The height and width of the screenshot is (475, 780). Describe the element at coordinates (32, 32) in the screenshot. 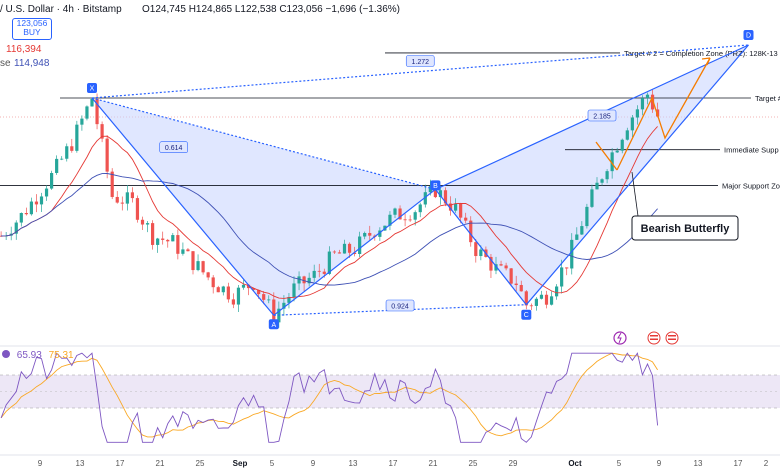

I see `buy-label: BUY` at that location.